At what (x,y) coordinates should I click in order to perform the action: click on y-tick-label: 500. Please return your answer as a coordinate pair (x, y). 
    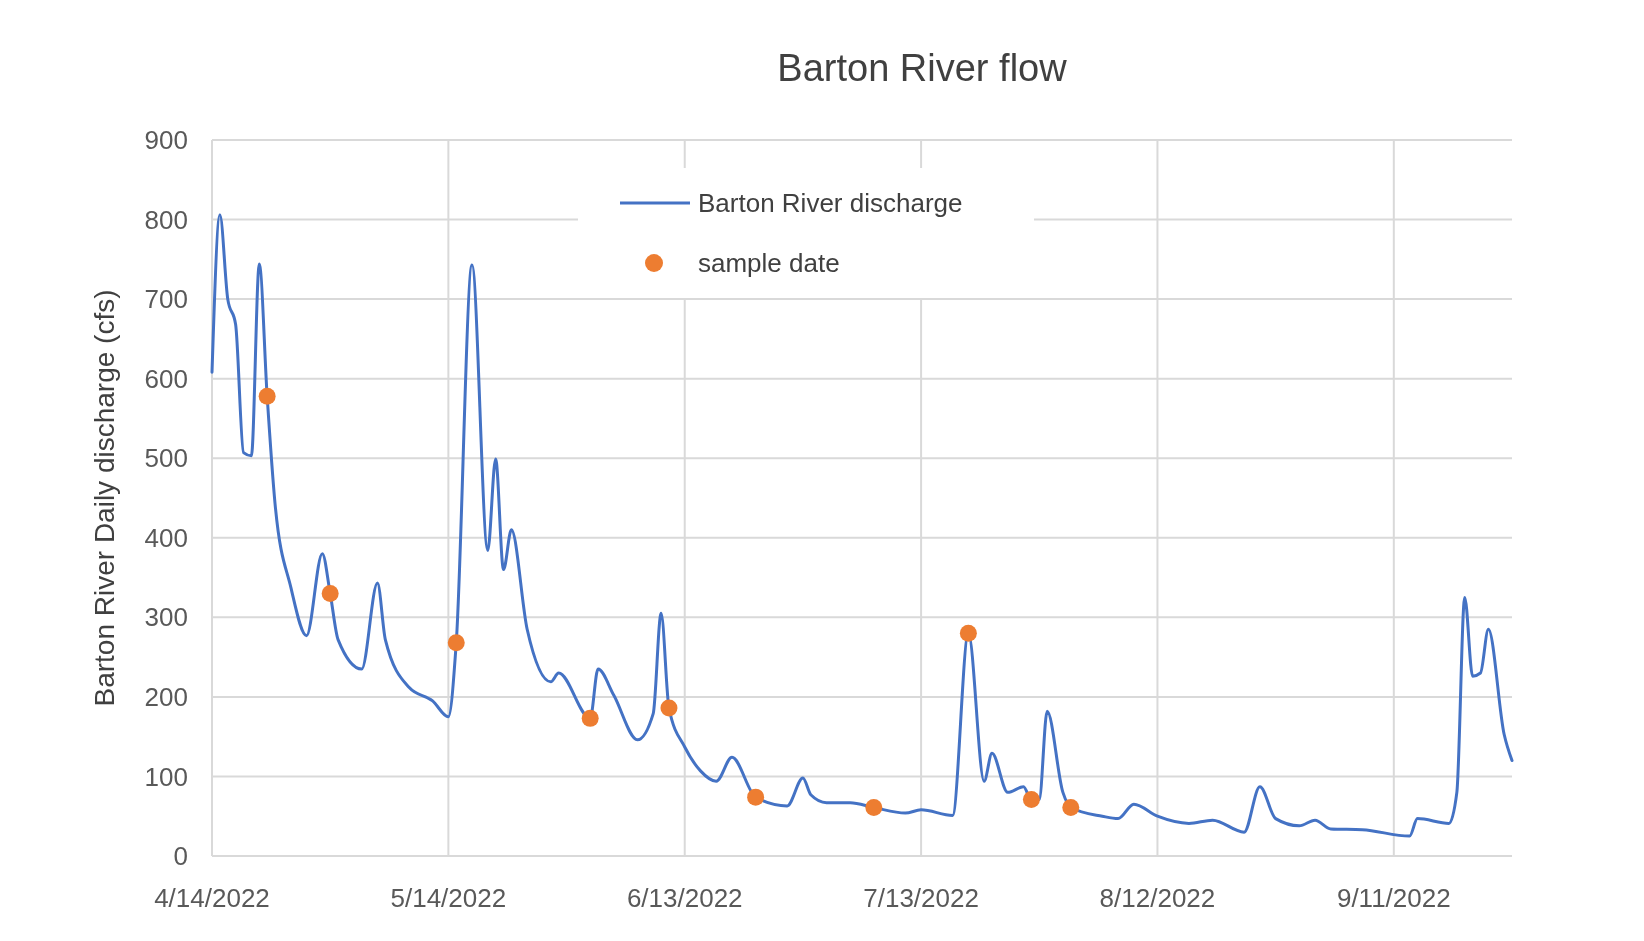
    Looking at the image, I should click on (166, 458).